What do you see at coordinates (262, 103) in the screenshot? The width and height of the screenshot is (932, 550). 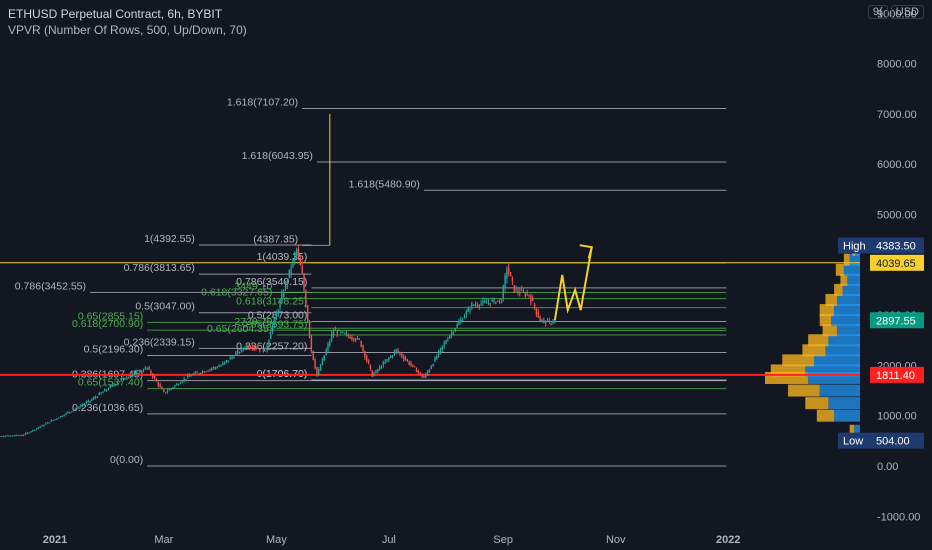 I see `fib-level-label: 1.618(7107.20)` at bounding box center [262, 103].